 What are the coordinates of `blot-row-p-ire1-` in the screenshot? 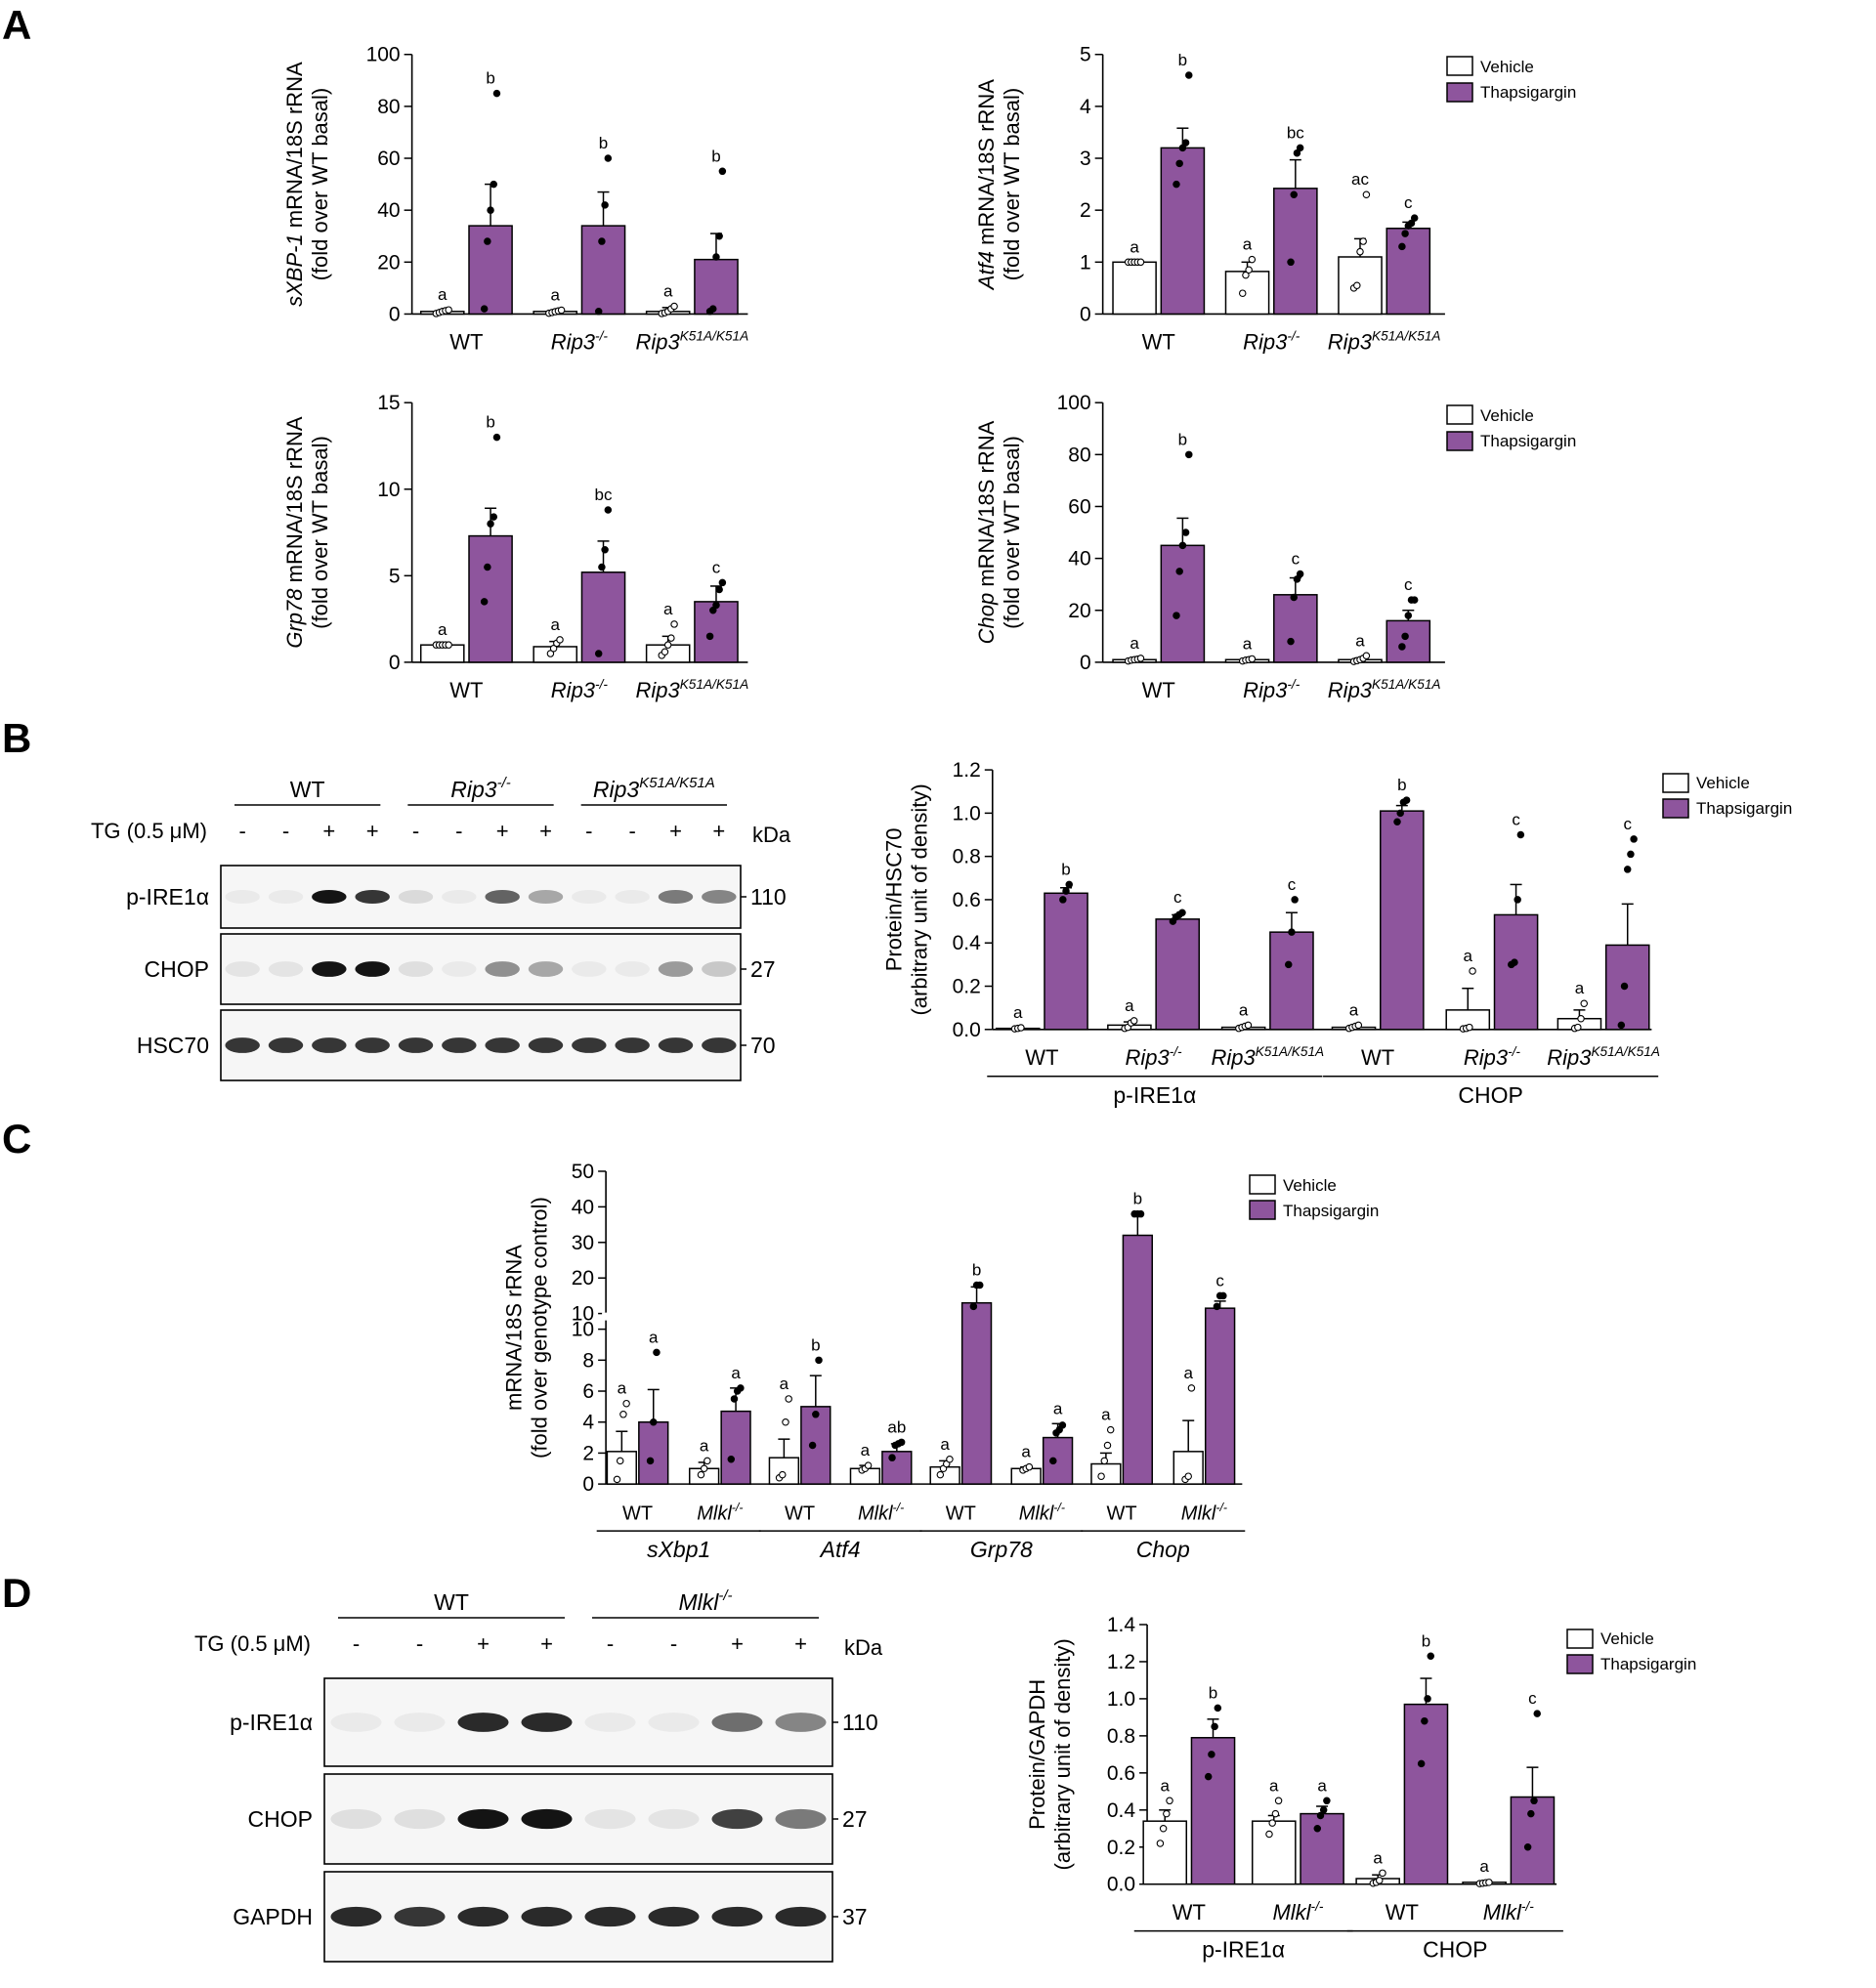 It's located at (481, 897).